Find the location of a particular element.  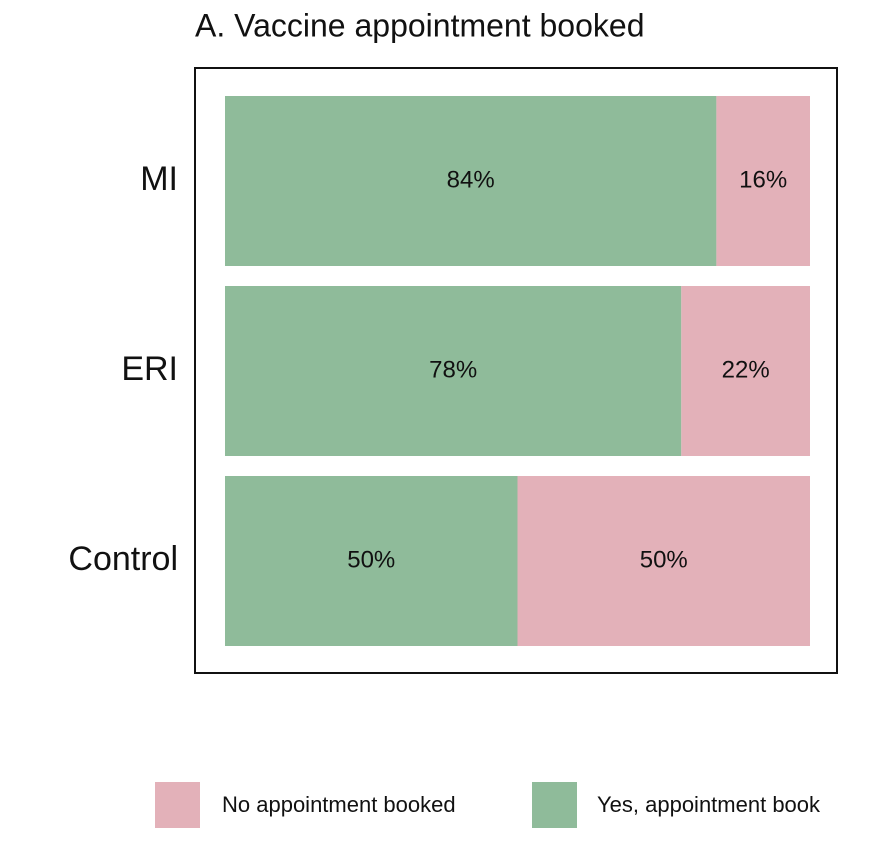

value-label: 78% is located at coordinates (453, 369).